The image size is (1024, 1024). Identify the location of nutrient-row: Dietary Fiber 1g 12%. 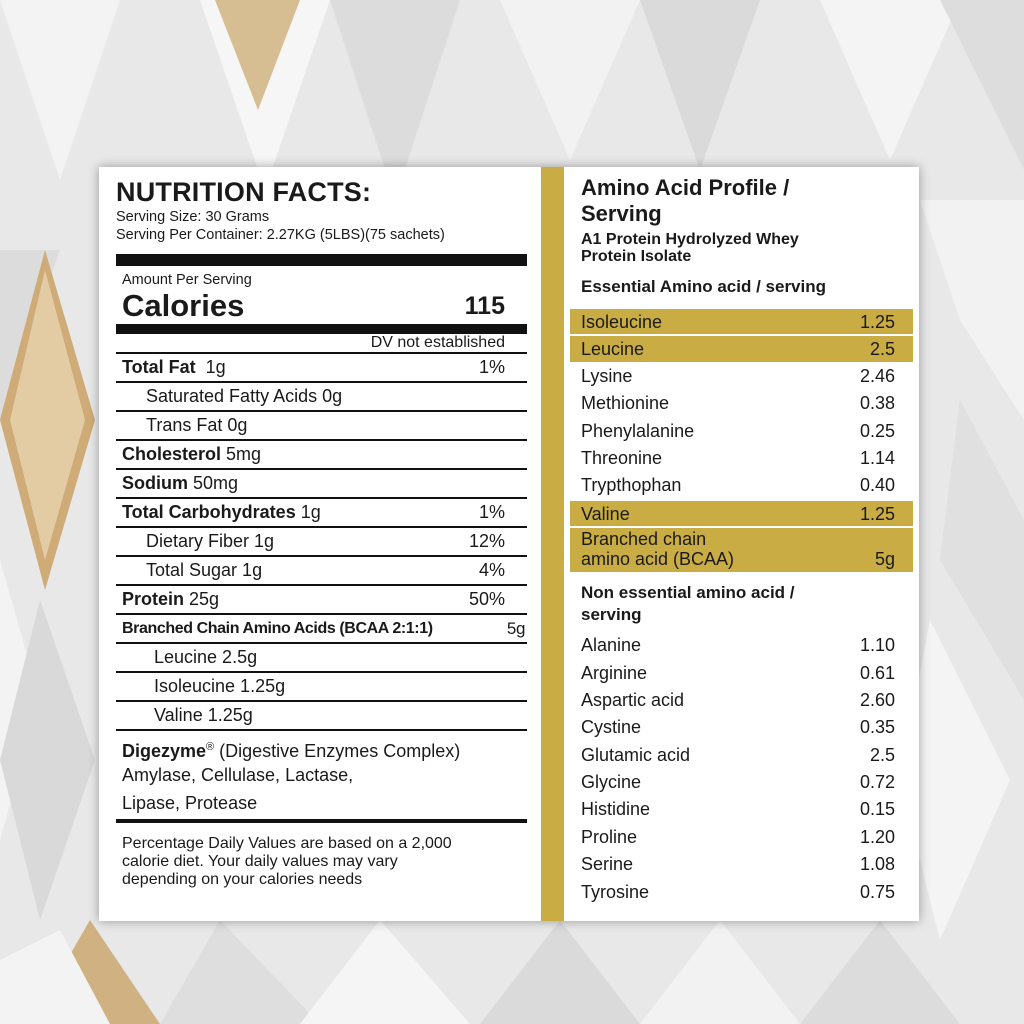
(321, 542).